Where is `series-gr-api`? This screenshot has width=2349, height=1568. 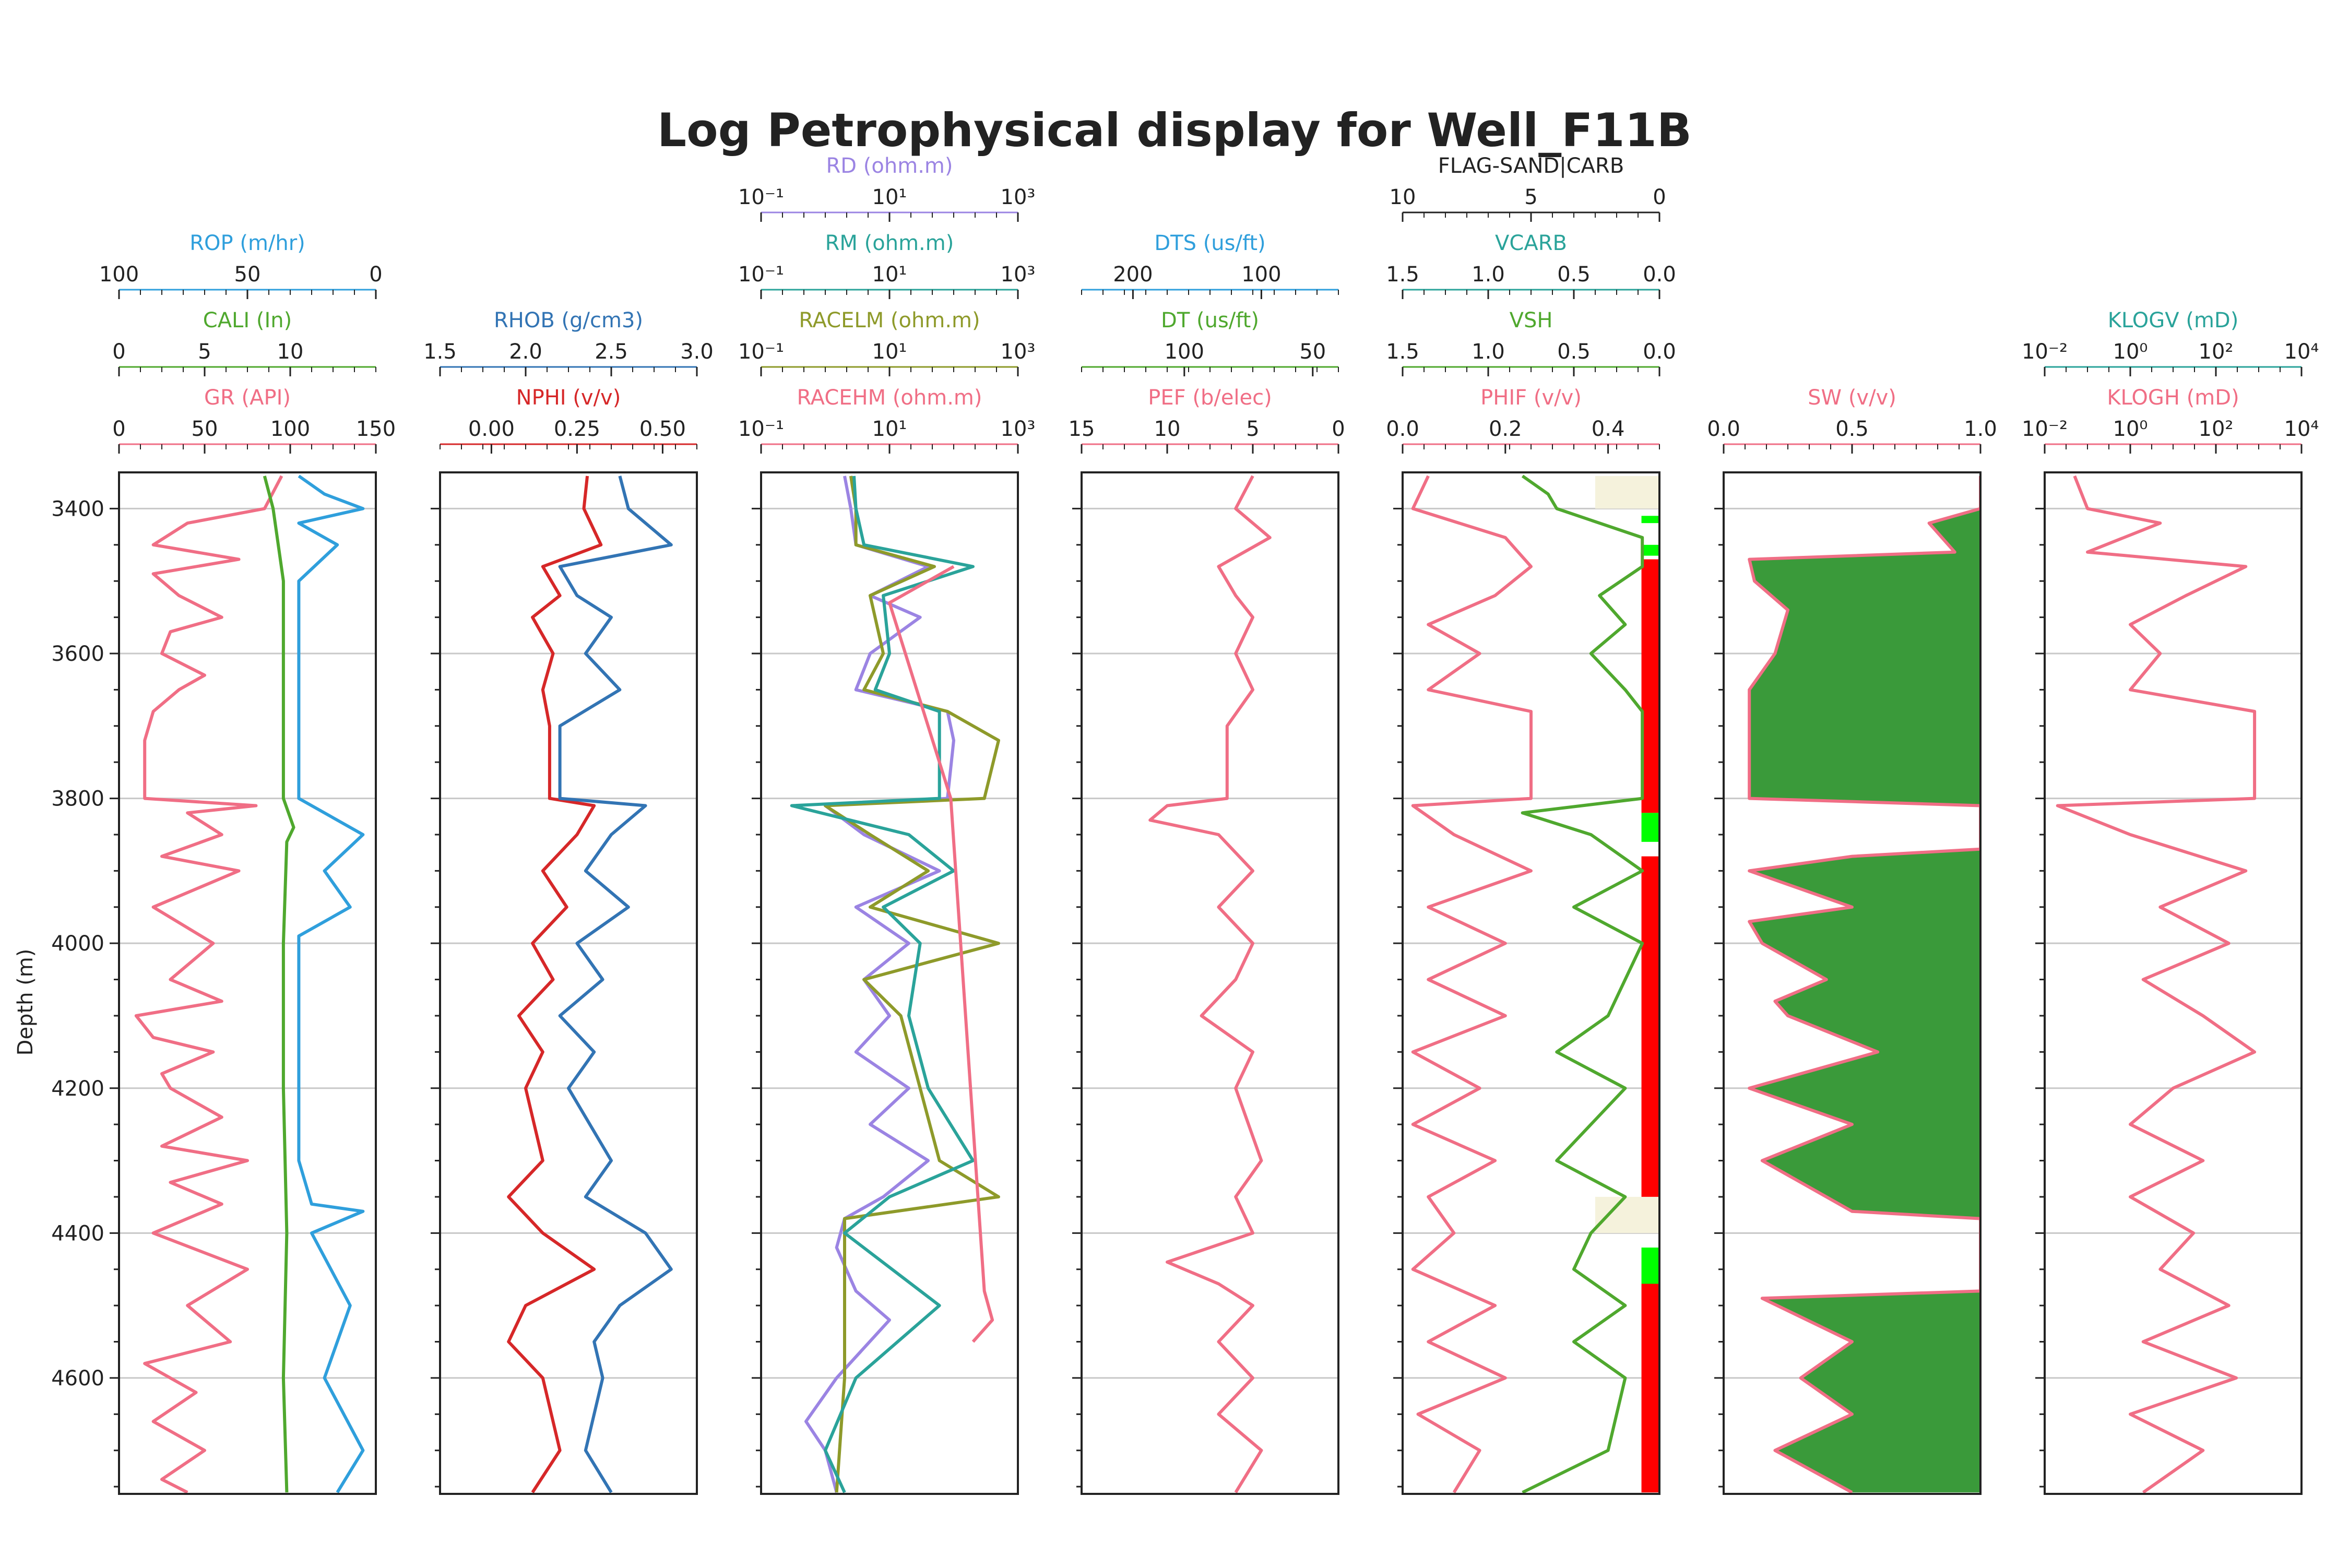
series-gr-api is located at coordinates (208, 984).